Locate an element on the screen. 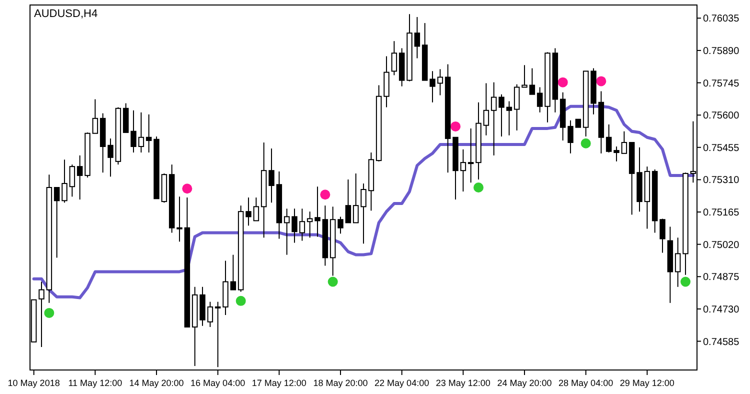  y-tick-label: 0.75165 is located at coordinates (721, 213).